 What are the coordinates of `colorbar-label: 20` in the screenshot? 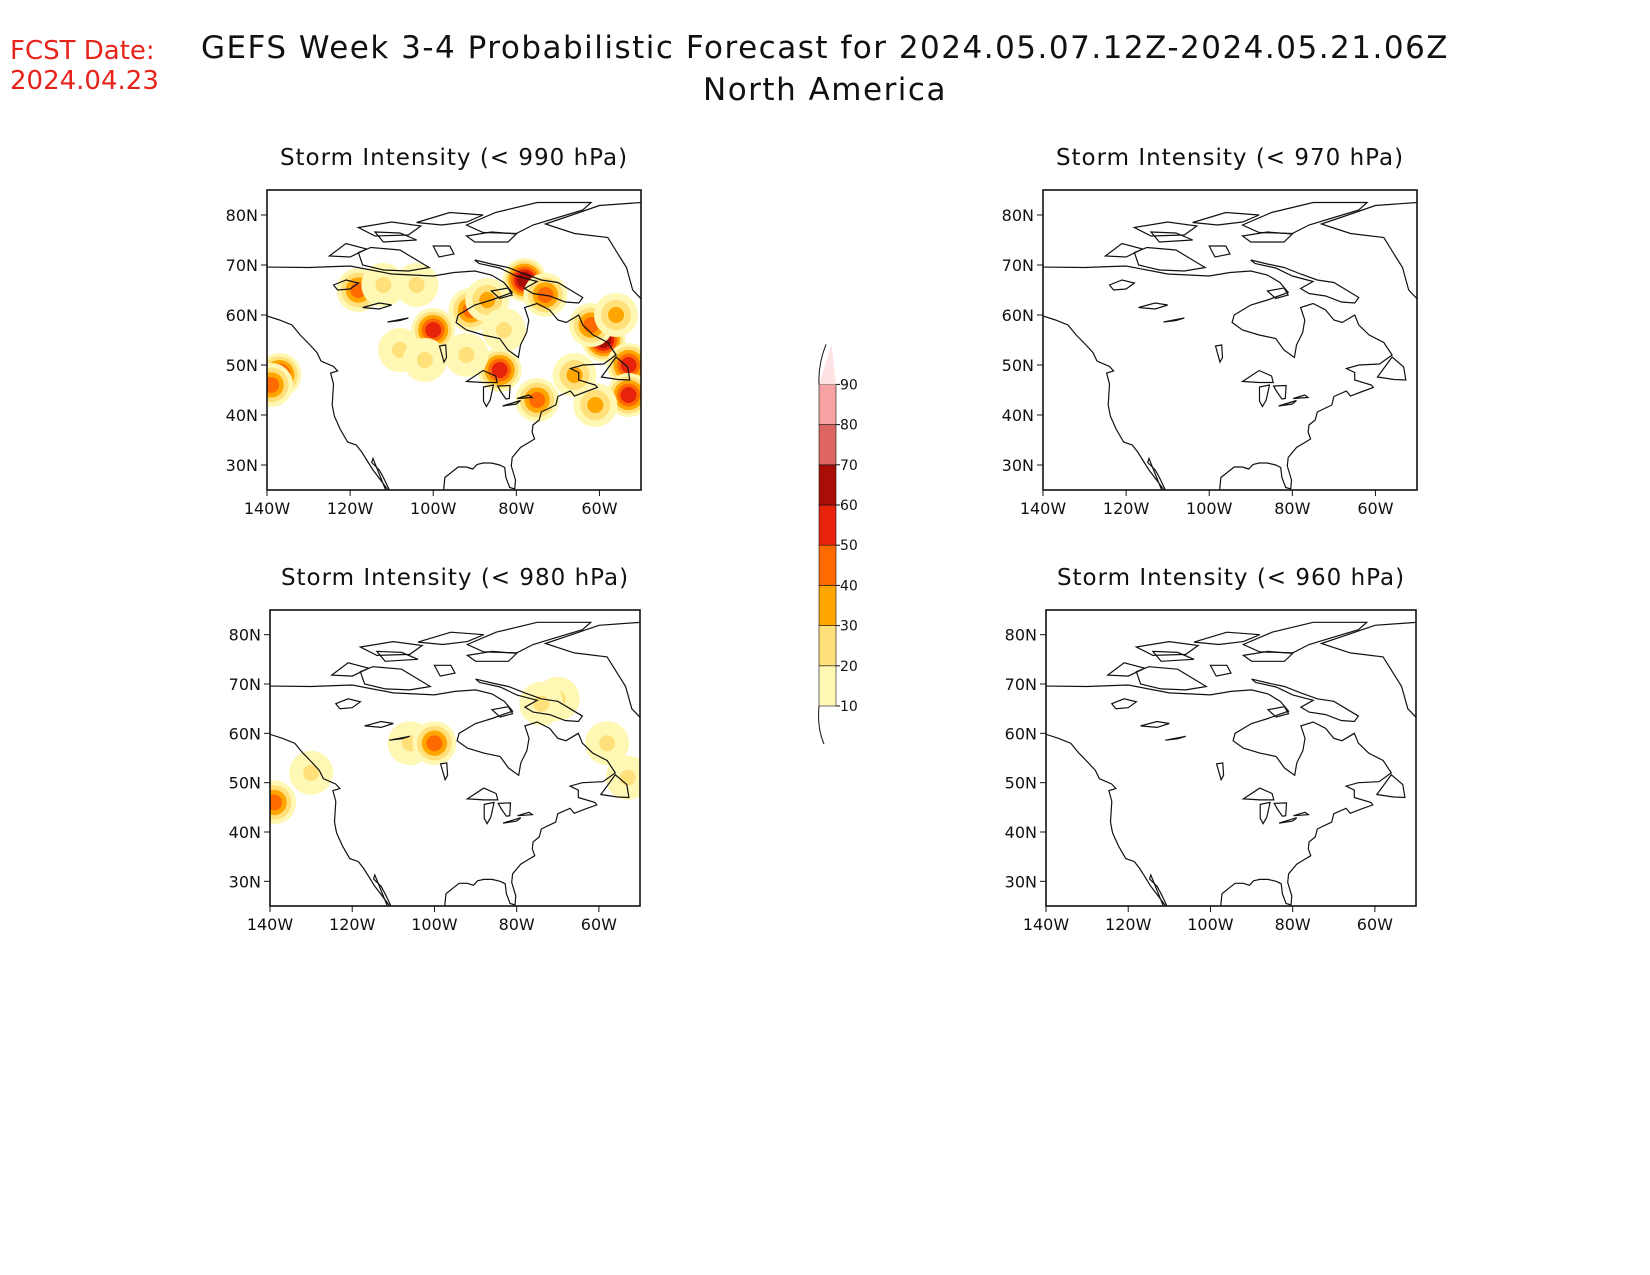 It's located at (849, 667).